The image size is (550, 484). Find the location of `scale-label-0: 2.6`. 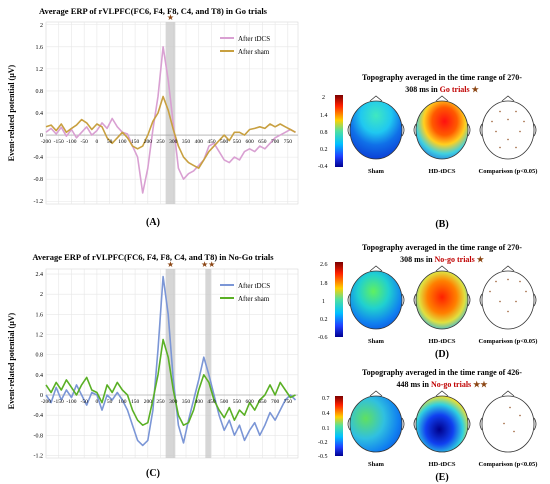

scale-label-0: 2.6 is located at coordinates (324, 265).